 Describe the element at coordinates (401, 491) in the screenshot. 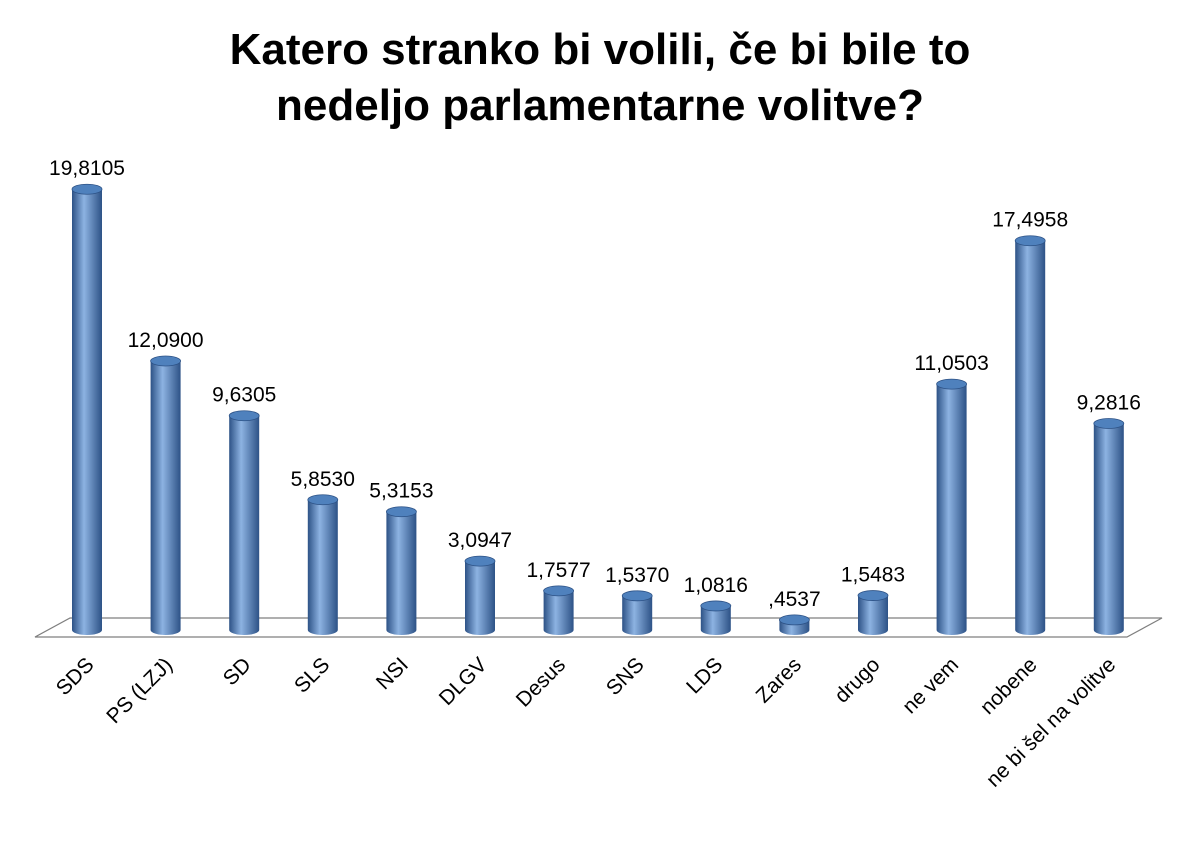

I see `data-label: 5,3153` at that location.